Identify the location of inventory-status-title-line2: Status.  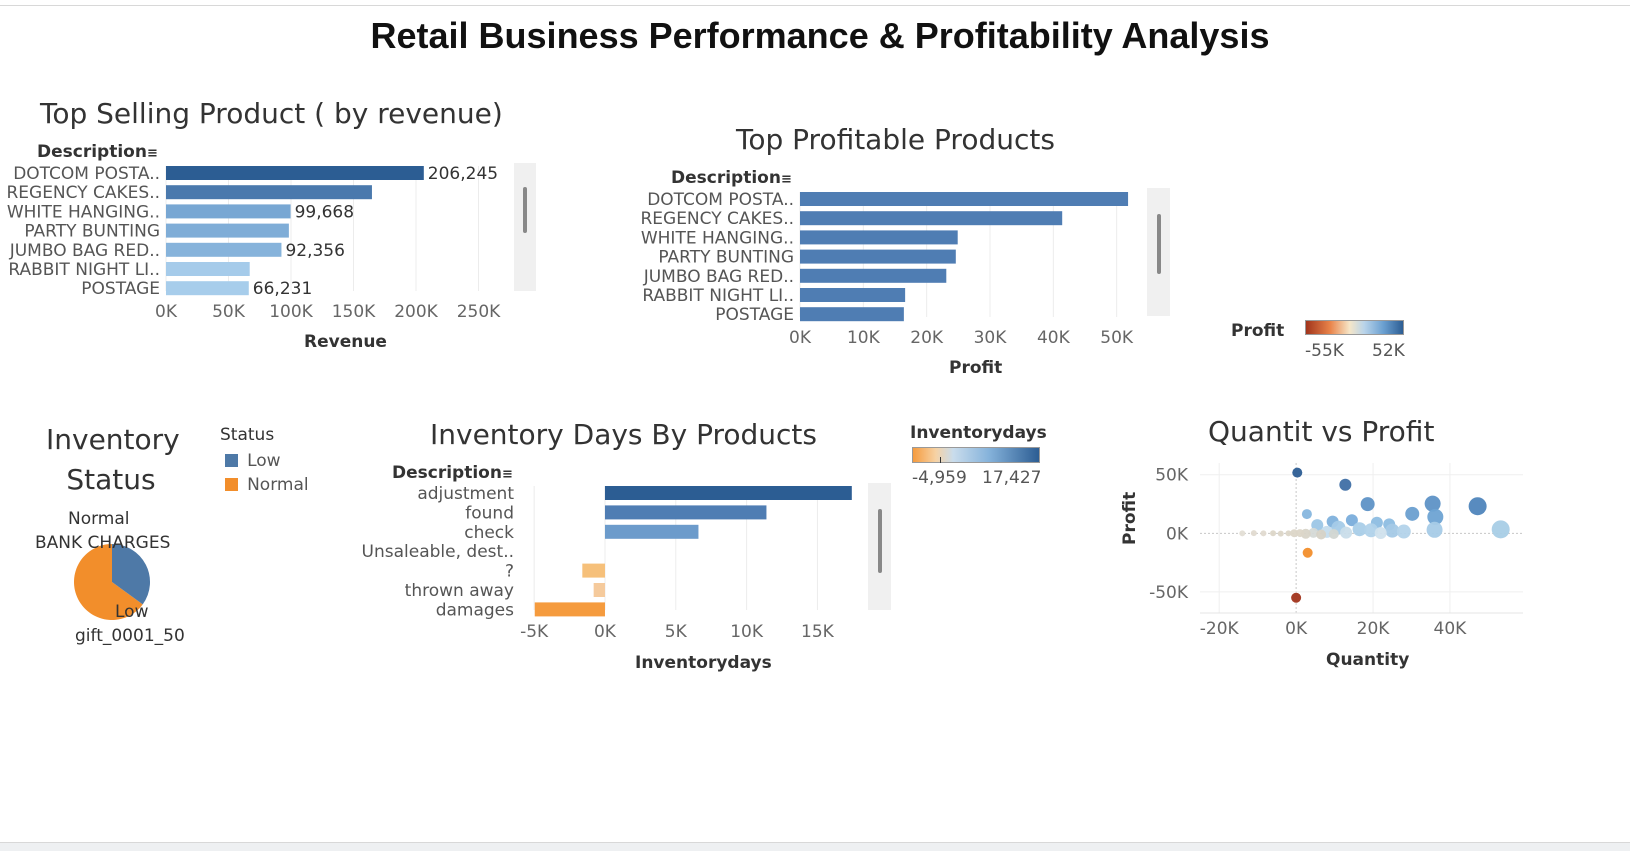
(111, 479).